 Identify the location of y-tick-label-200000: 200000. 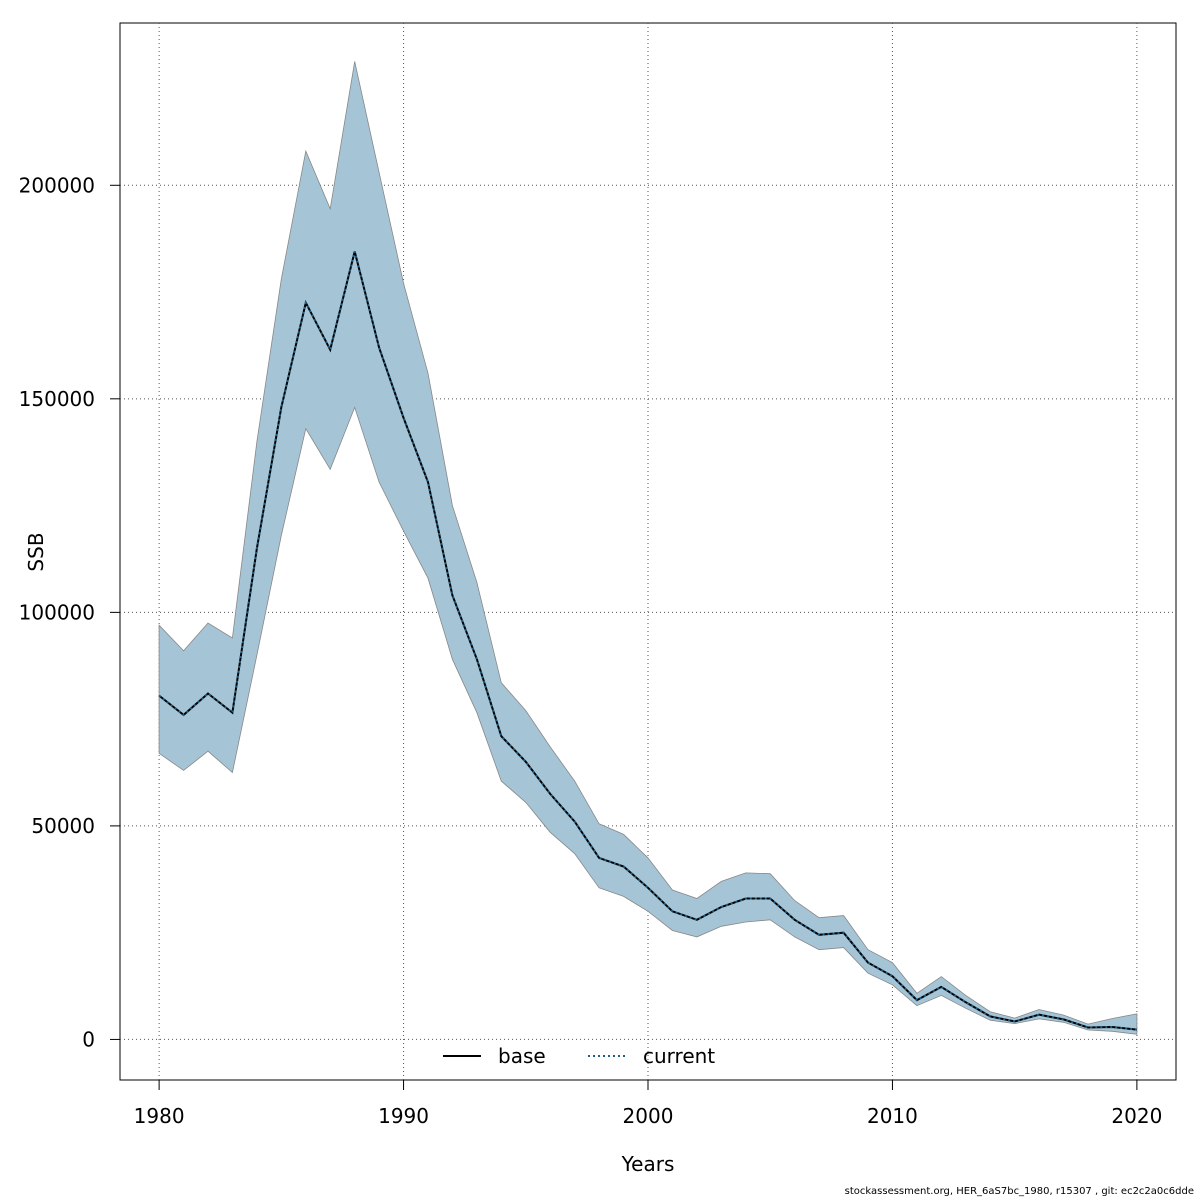
(57, 185).